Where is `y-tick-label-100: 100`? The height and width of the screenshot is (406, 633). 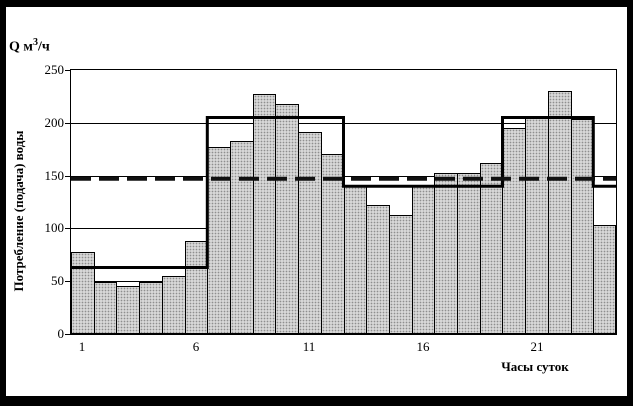 y-tick-label-100: 100 is located at coordinates (54, 227).